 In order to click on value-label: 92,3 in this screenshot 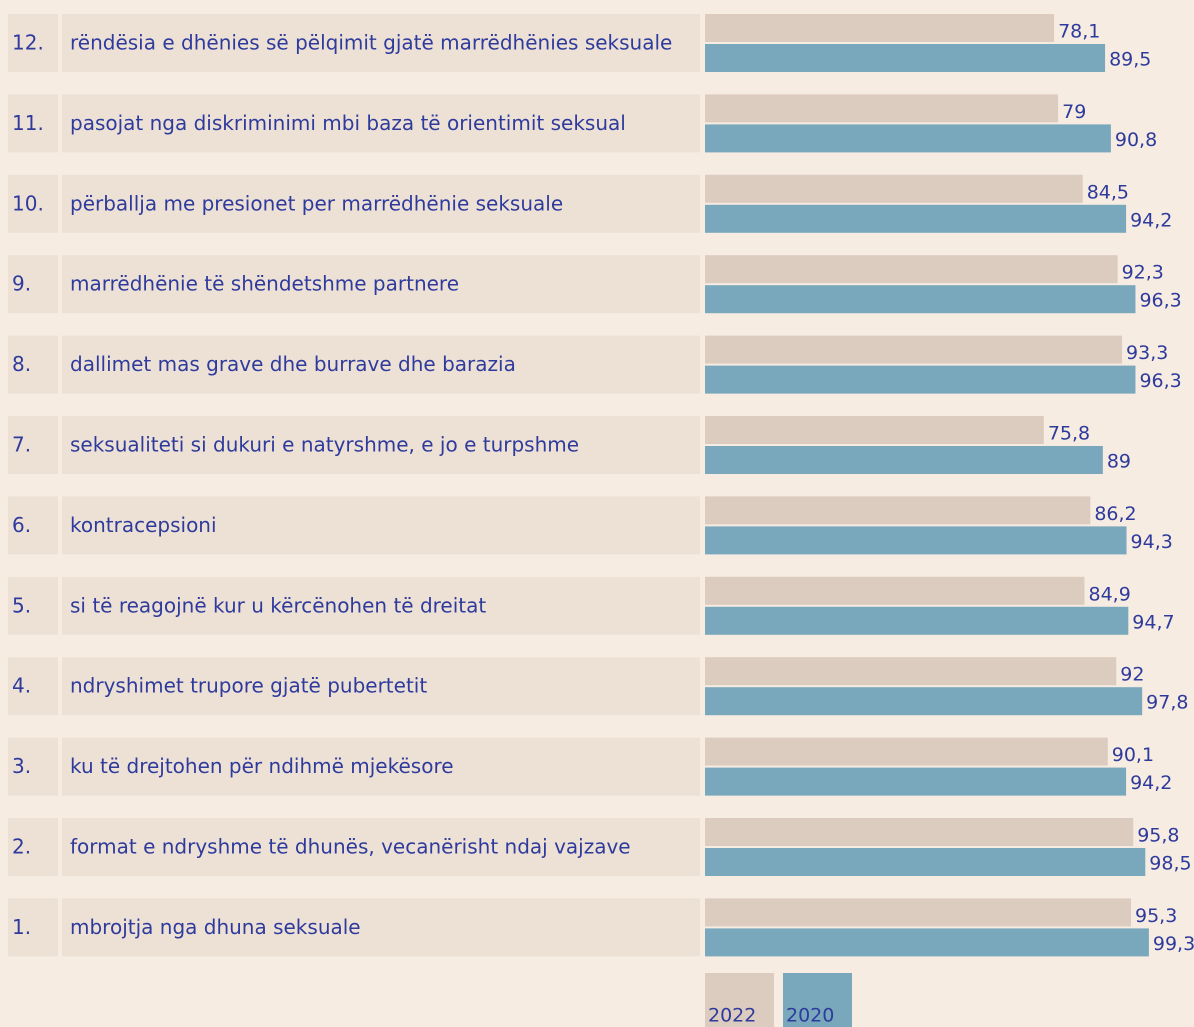, I will do `click(1143, 273)`.